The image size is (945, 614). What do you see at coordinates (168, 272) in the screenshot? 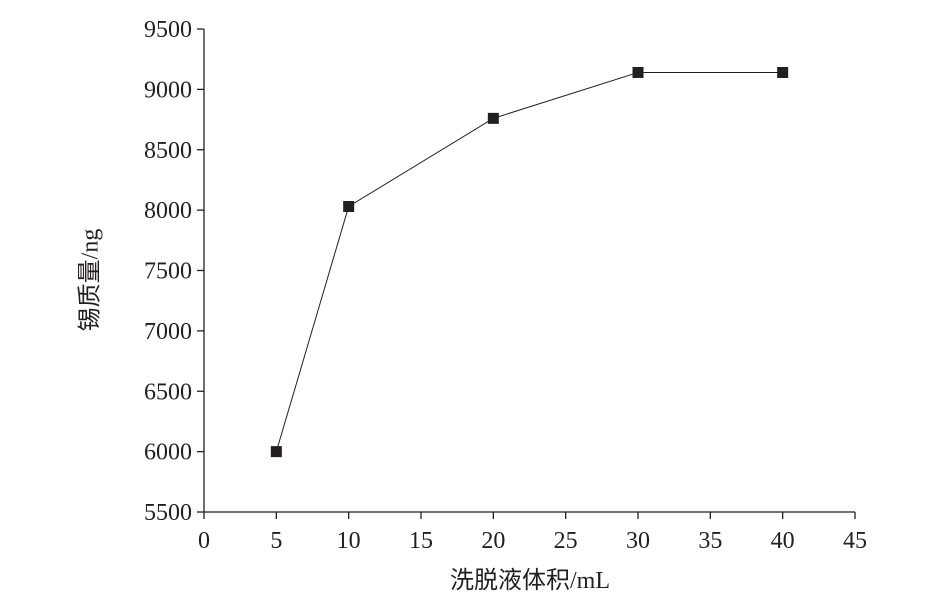
I see `y-tick-label: 7500` at bounding box center [168, 272].